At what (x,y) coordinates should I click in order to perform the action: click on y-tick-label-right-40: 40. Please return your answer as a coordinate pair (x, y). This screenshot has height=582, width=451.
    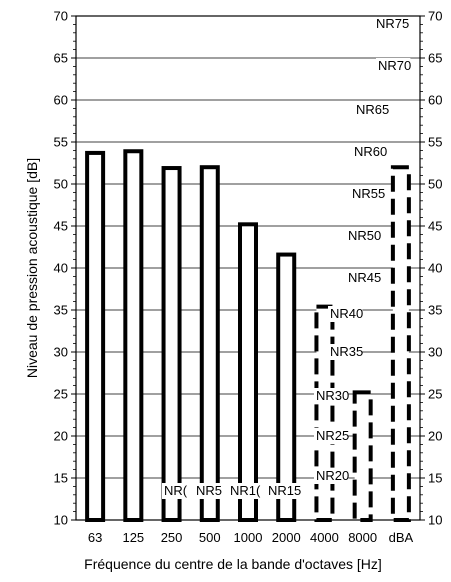
    Looking at the image, I should click on (435, 268).